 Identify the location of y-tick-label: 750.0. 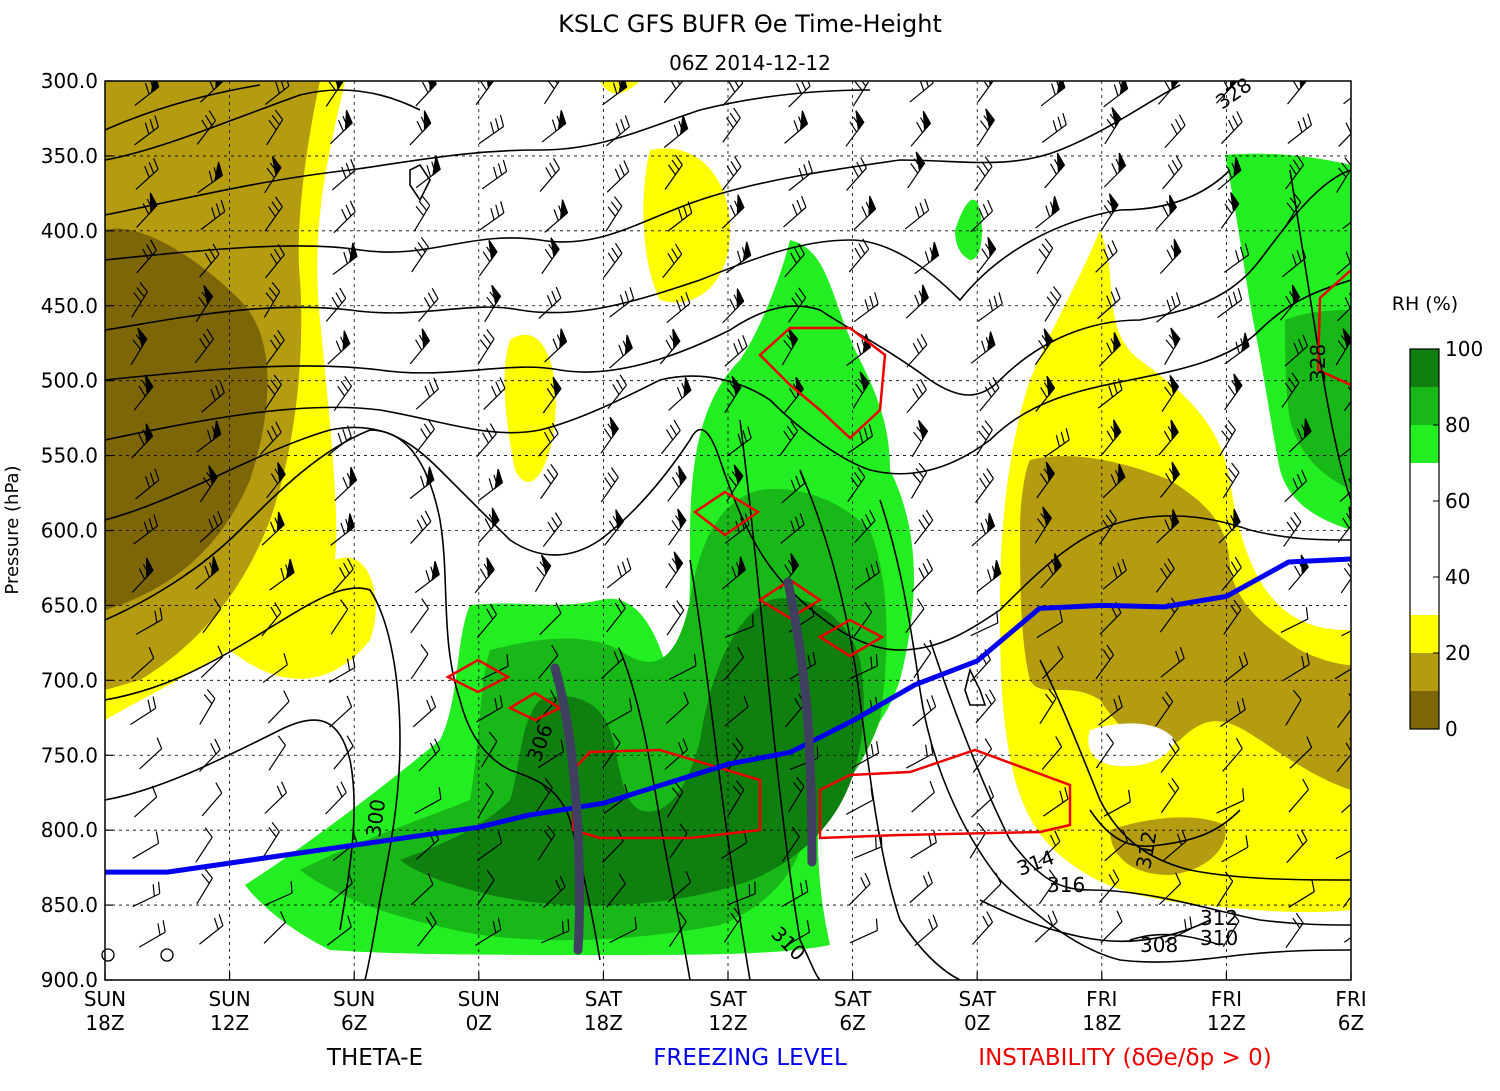
(69, 755).